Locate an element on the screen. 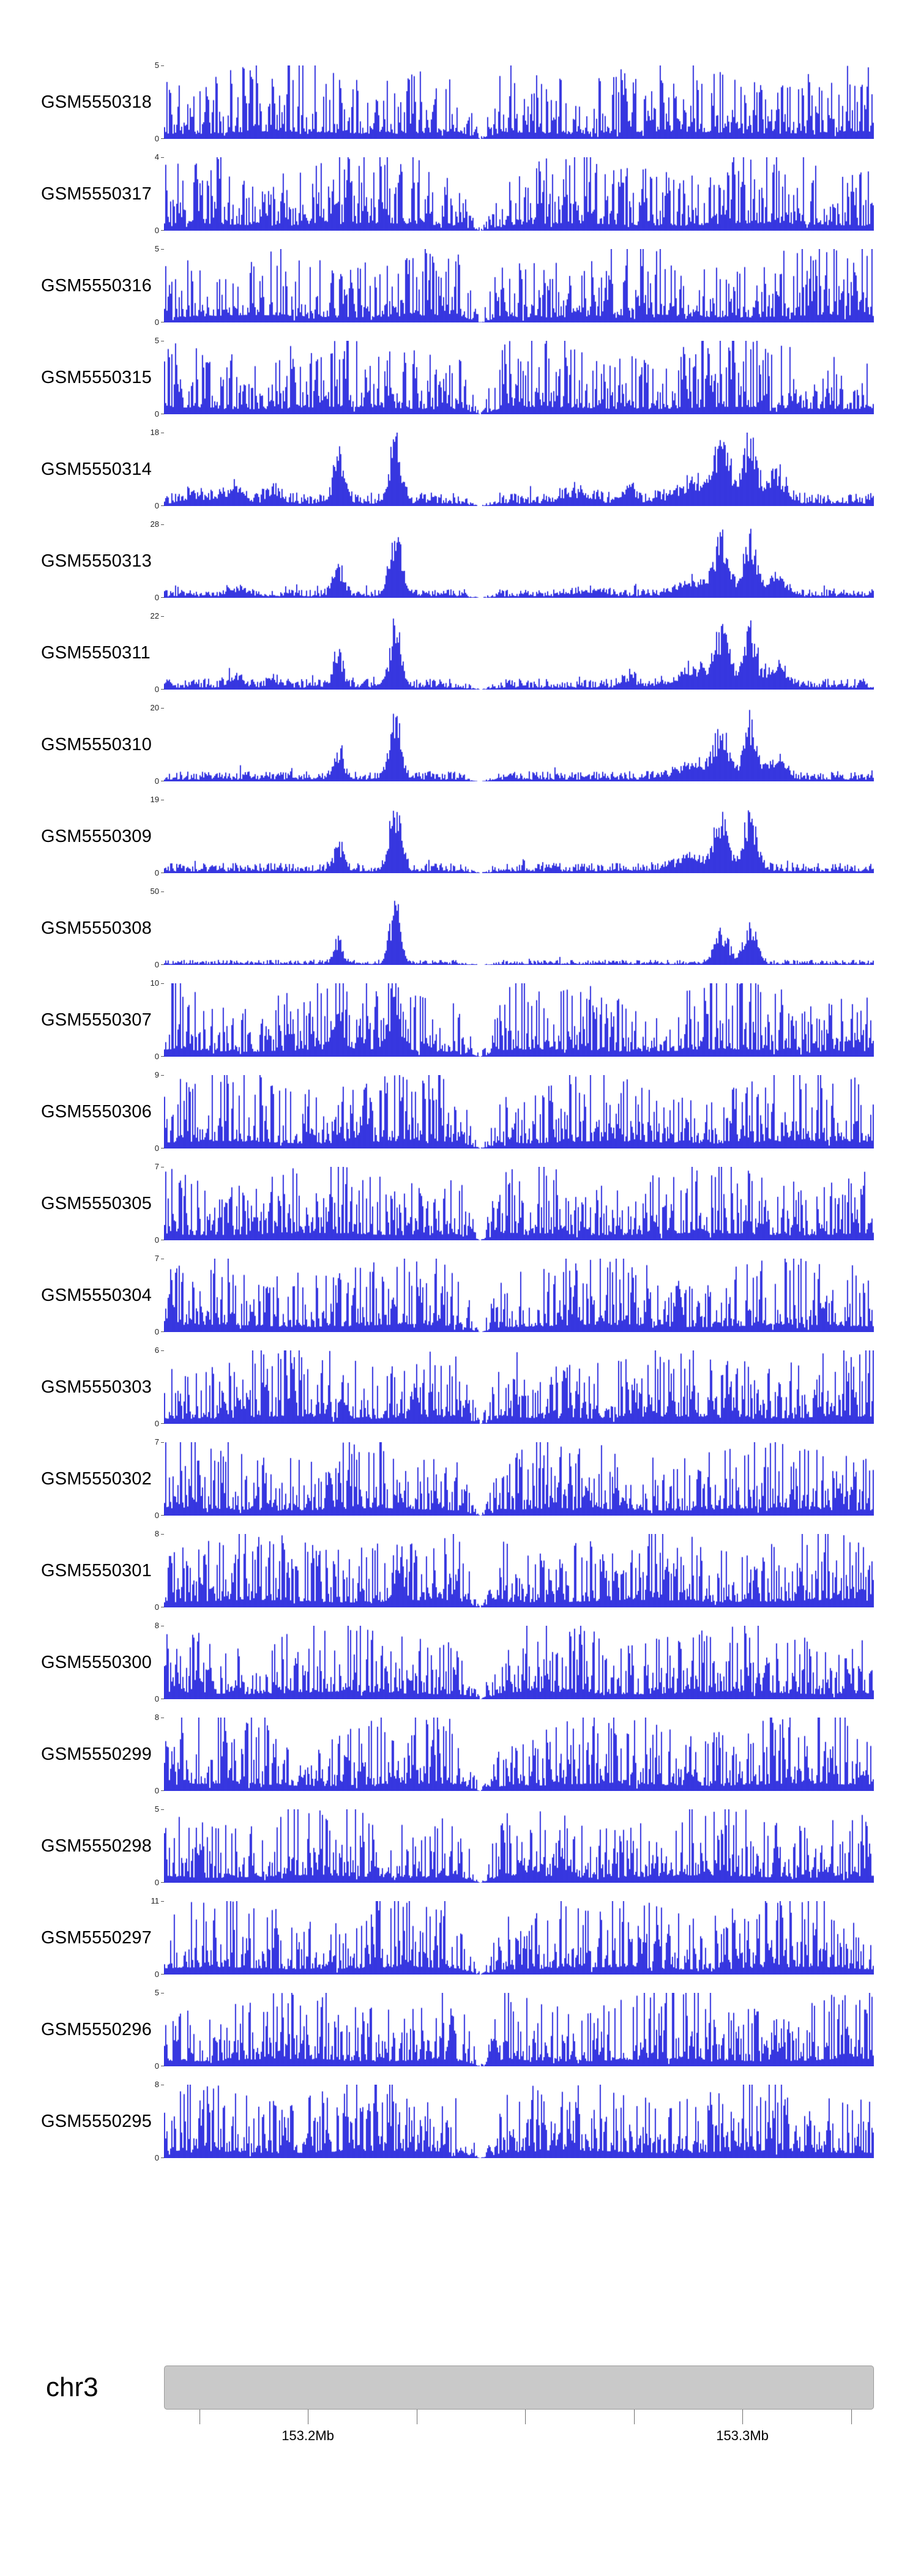 This screenshot has height=2576, width=918. track-ymax-label: 4 is located at coordinates (156, 157).